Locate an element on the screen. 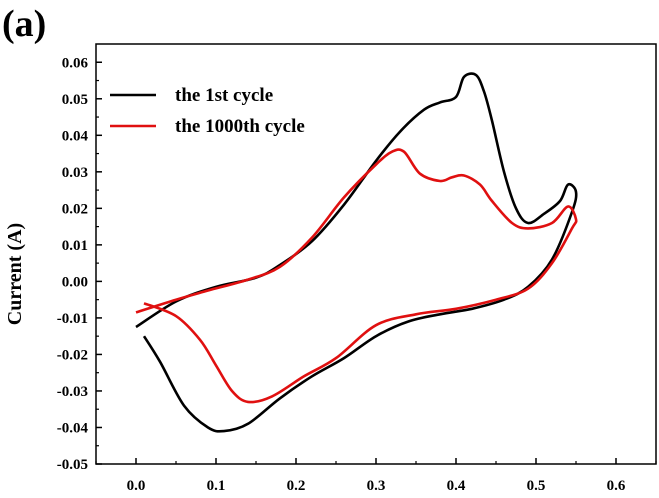 The width and height of the screenshot is (659, 498). panel-label: (a) is located at coordinates (24, 24).